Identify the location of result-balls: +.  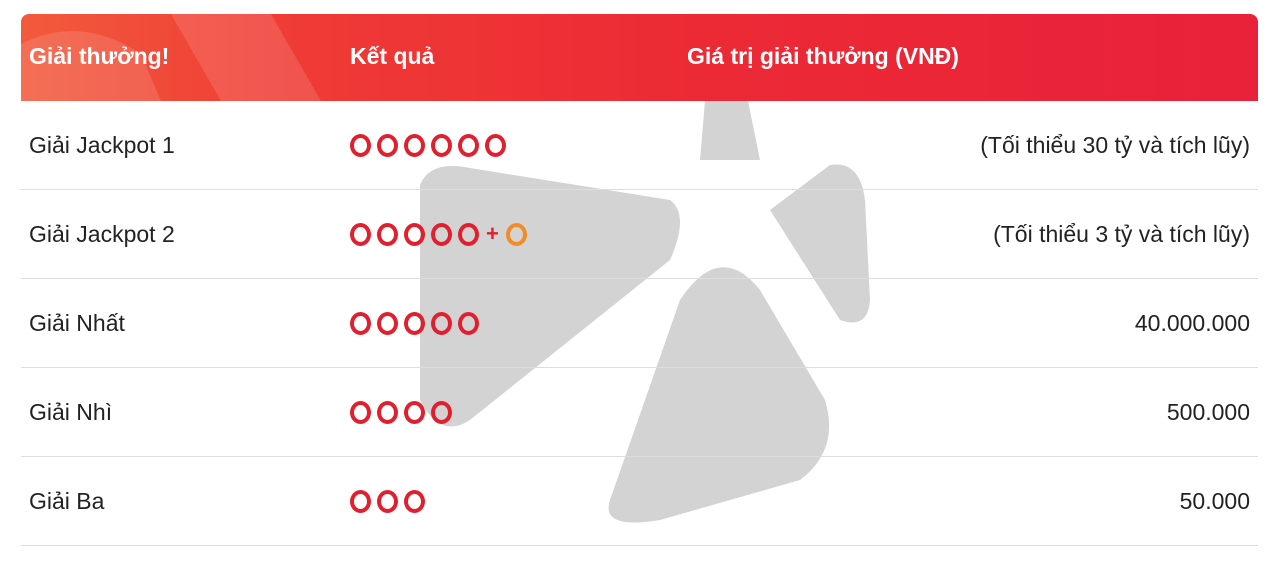
(438, 234).